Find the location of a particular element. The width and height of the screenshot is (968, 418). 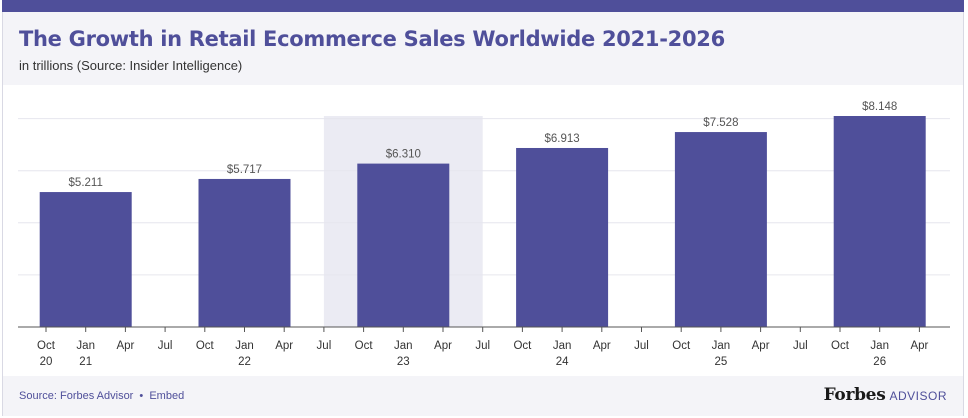

accent-bar is located at coordinates (483, 6).